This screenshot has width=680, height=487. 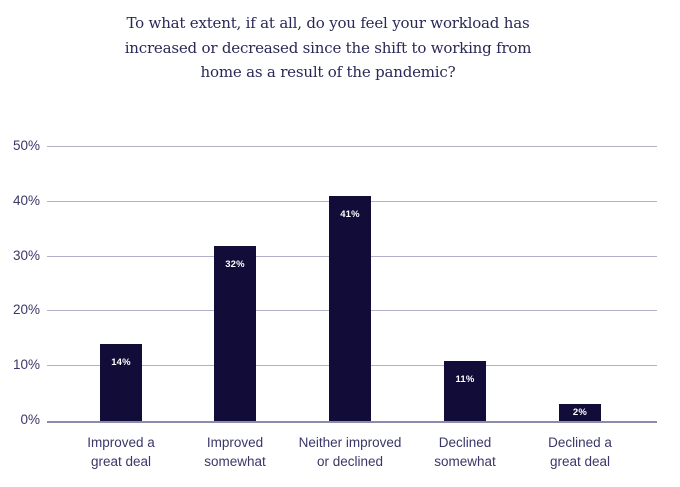 What do you see at coordinates (350, 308) in the screenshot?
I see `bar-neither-improved-or-declined: 41%` at bounding box center [350, 308].